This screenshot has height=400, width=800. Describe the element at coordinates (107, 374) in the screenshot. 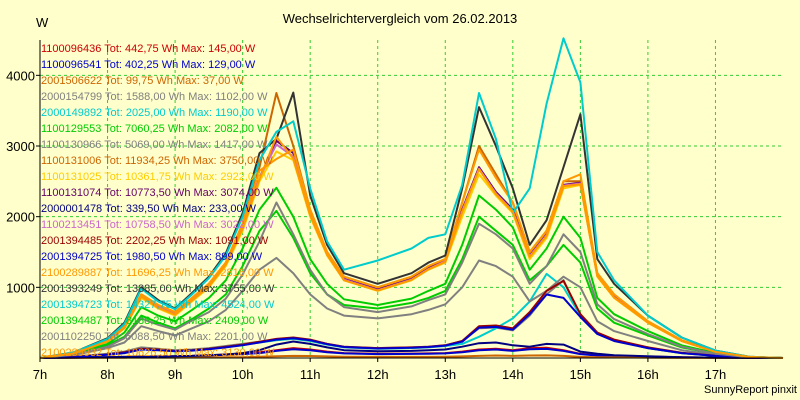

I see `x-tick-label: 8h` at that location.